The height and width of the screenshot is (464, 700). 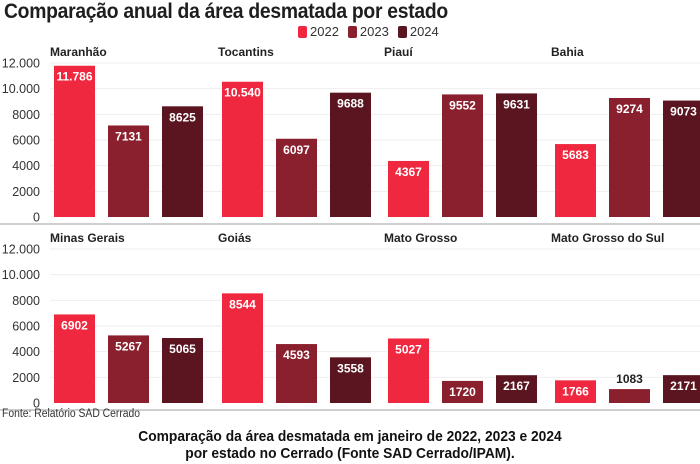 I want to click on bar-label-minas-gerais-2023: 5267, so click(x=128, y=346).